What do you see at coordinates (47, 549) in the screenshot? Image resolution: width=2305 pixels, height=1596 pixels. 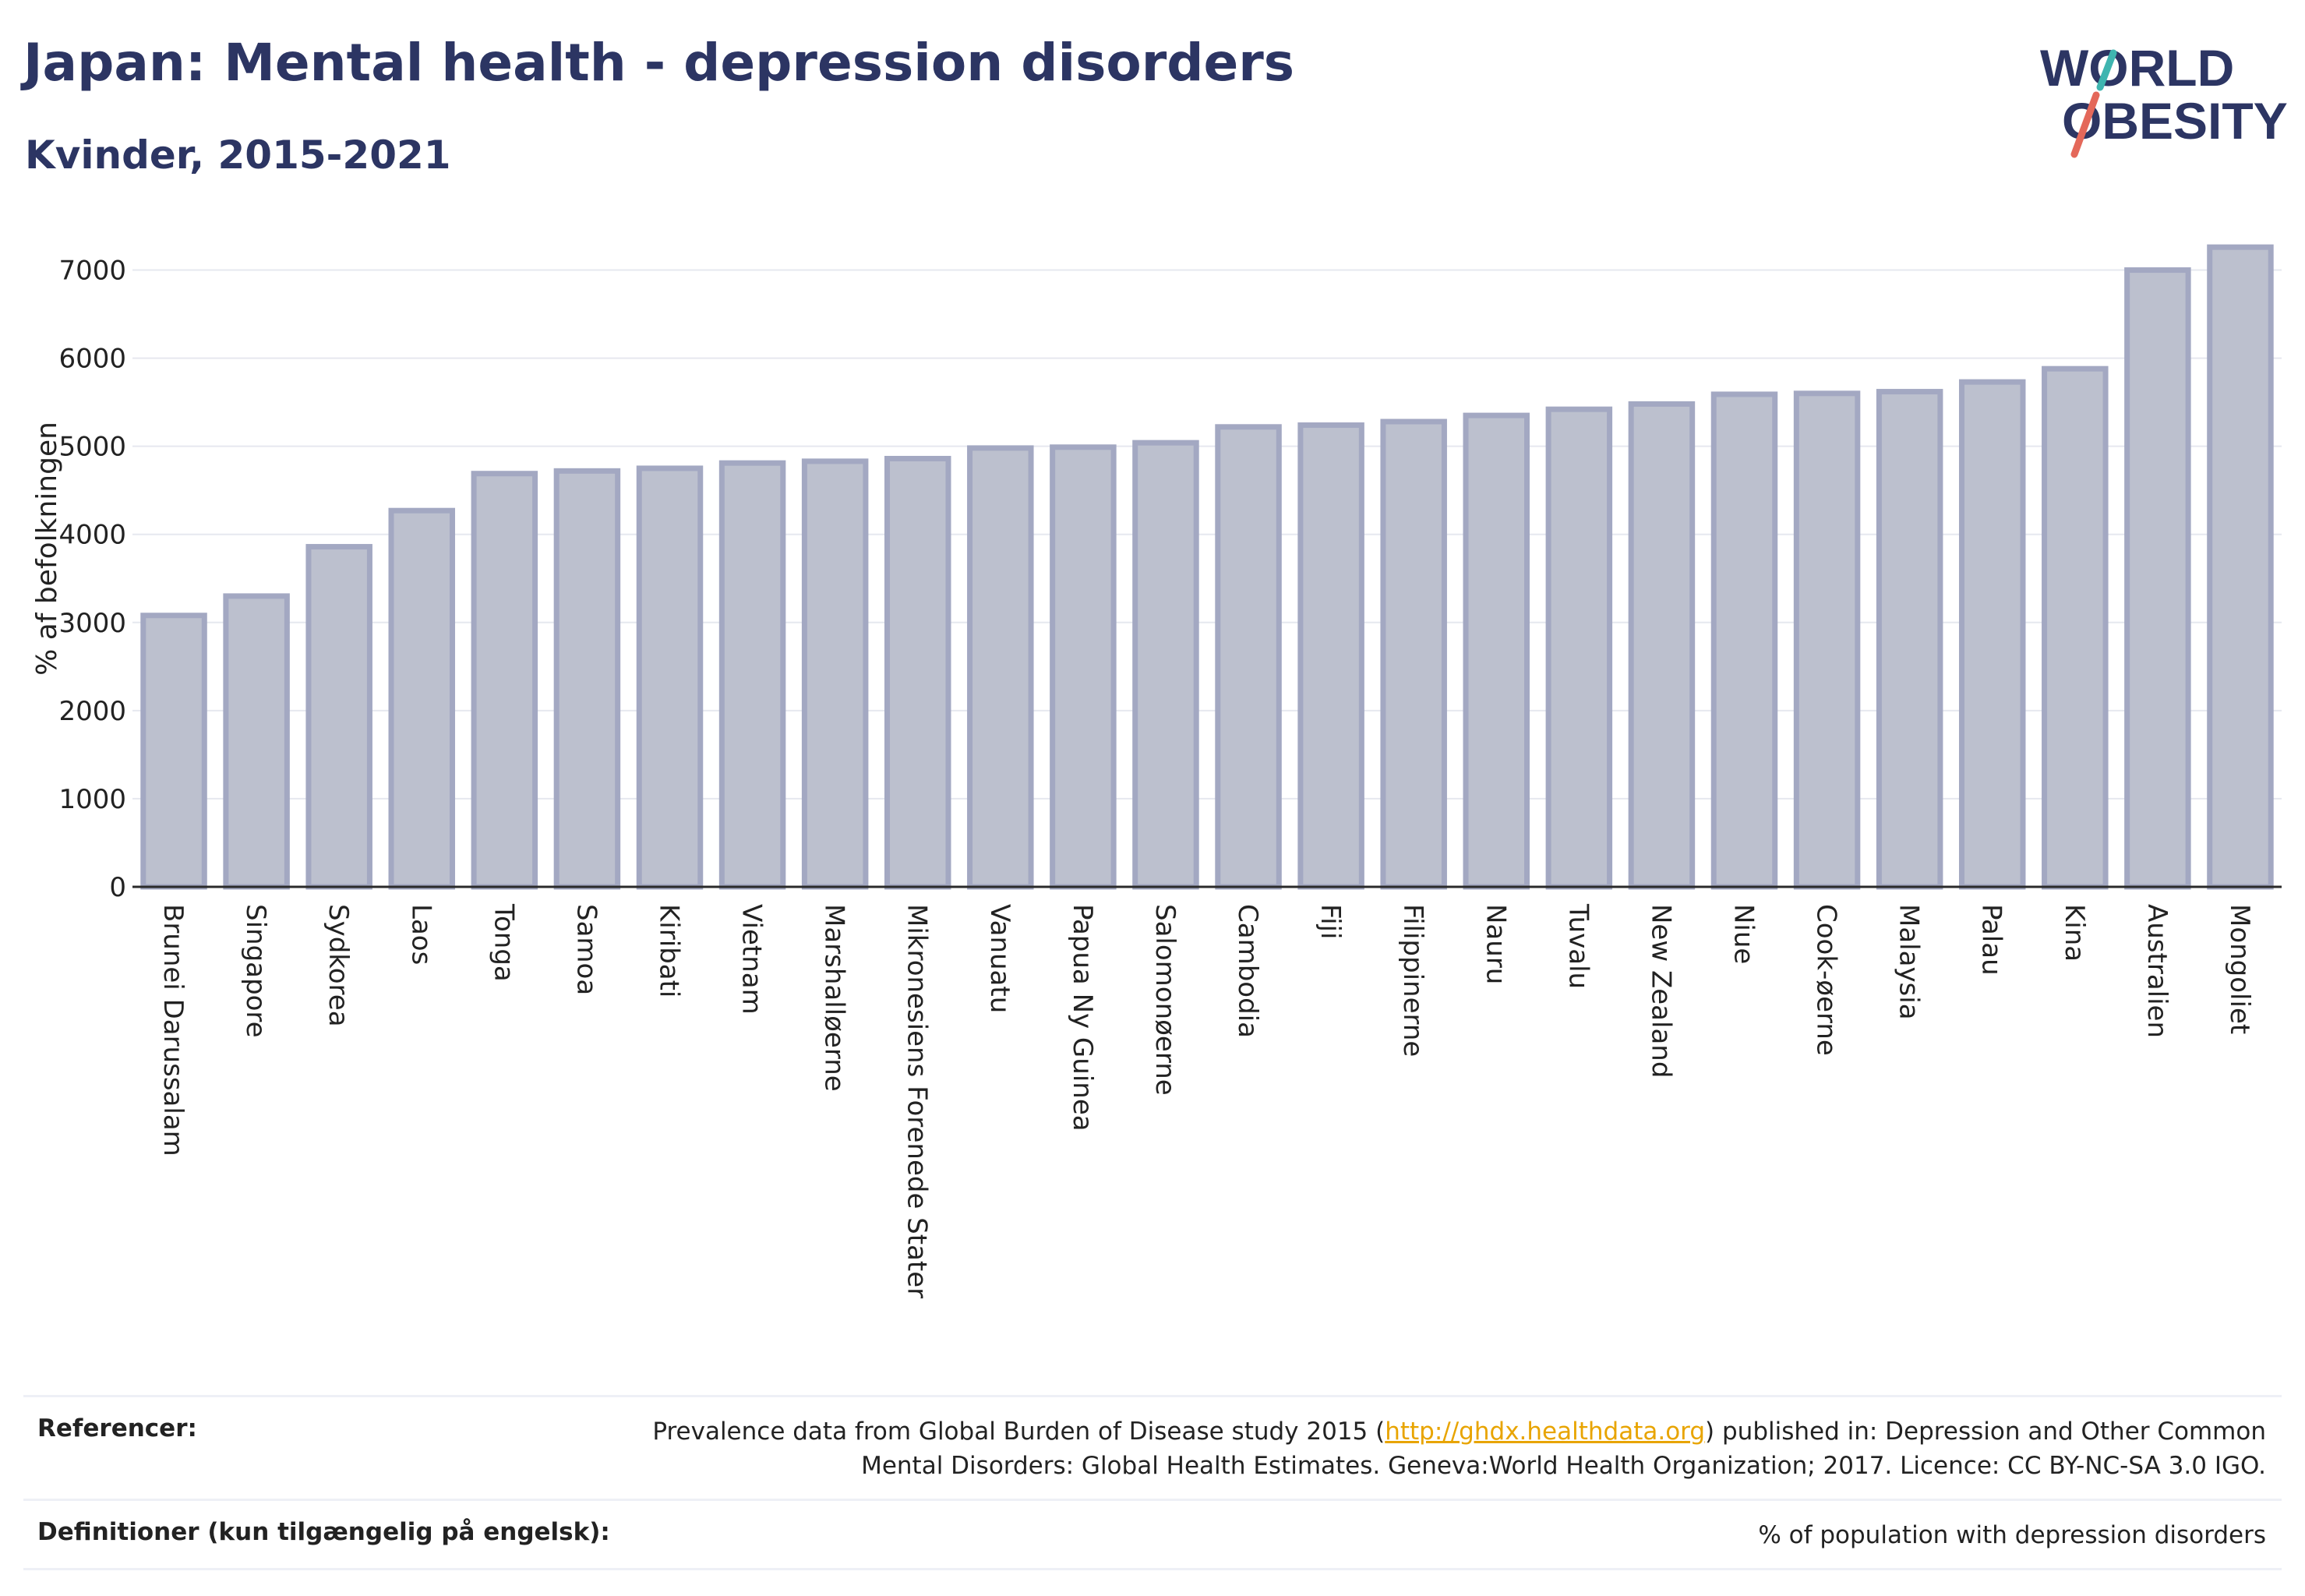 I see `y-axis-label: % af befolkningen` at bounding box center [47, 549].